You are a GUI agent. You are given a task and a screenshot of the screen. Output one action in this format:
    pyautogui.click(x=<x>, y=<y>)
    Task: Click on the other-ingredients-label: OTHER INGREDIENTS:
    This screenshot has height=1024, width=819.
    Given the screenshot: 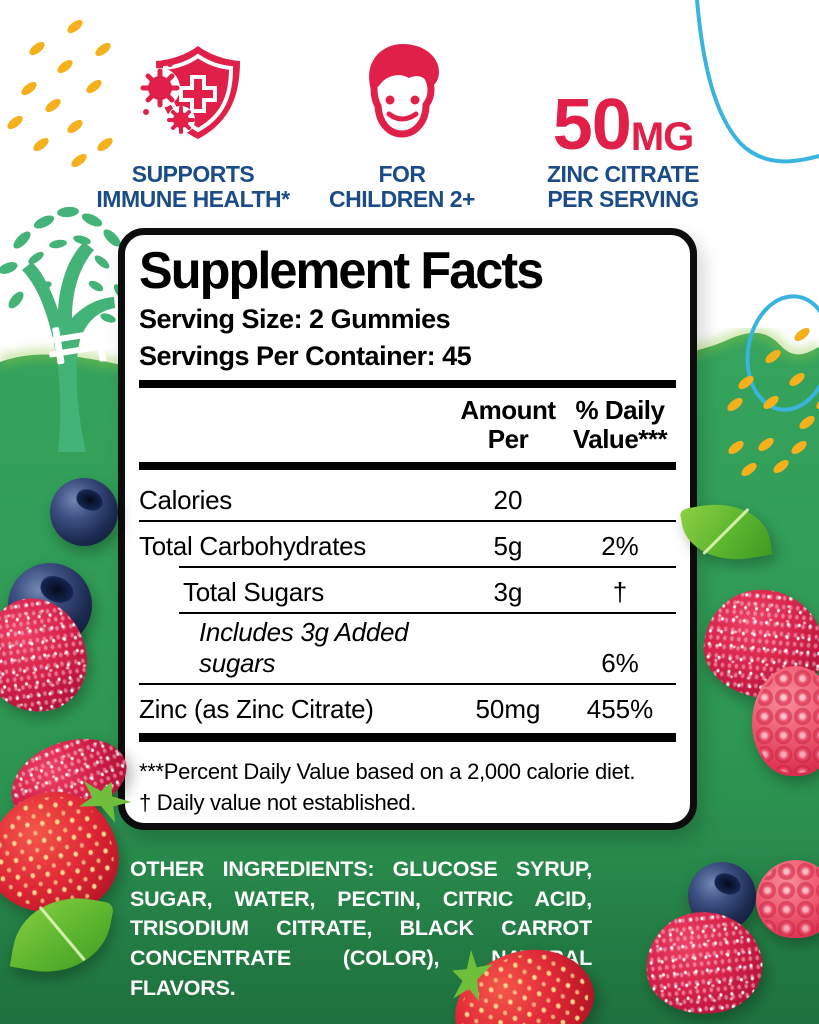 What is the action you would take?
    pyautogui.click(x=252, y=869)
    